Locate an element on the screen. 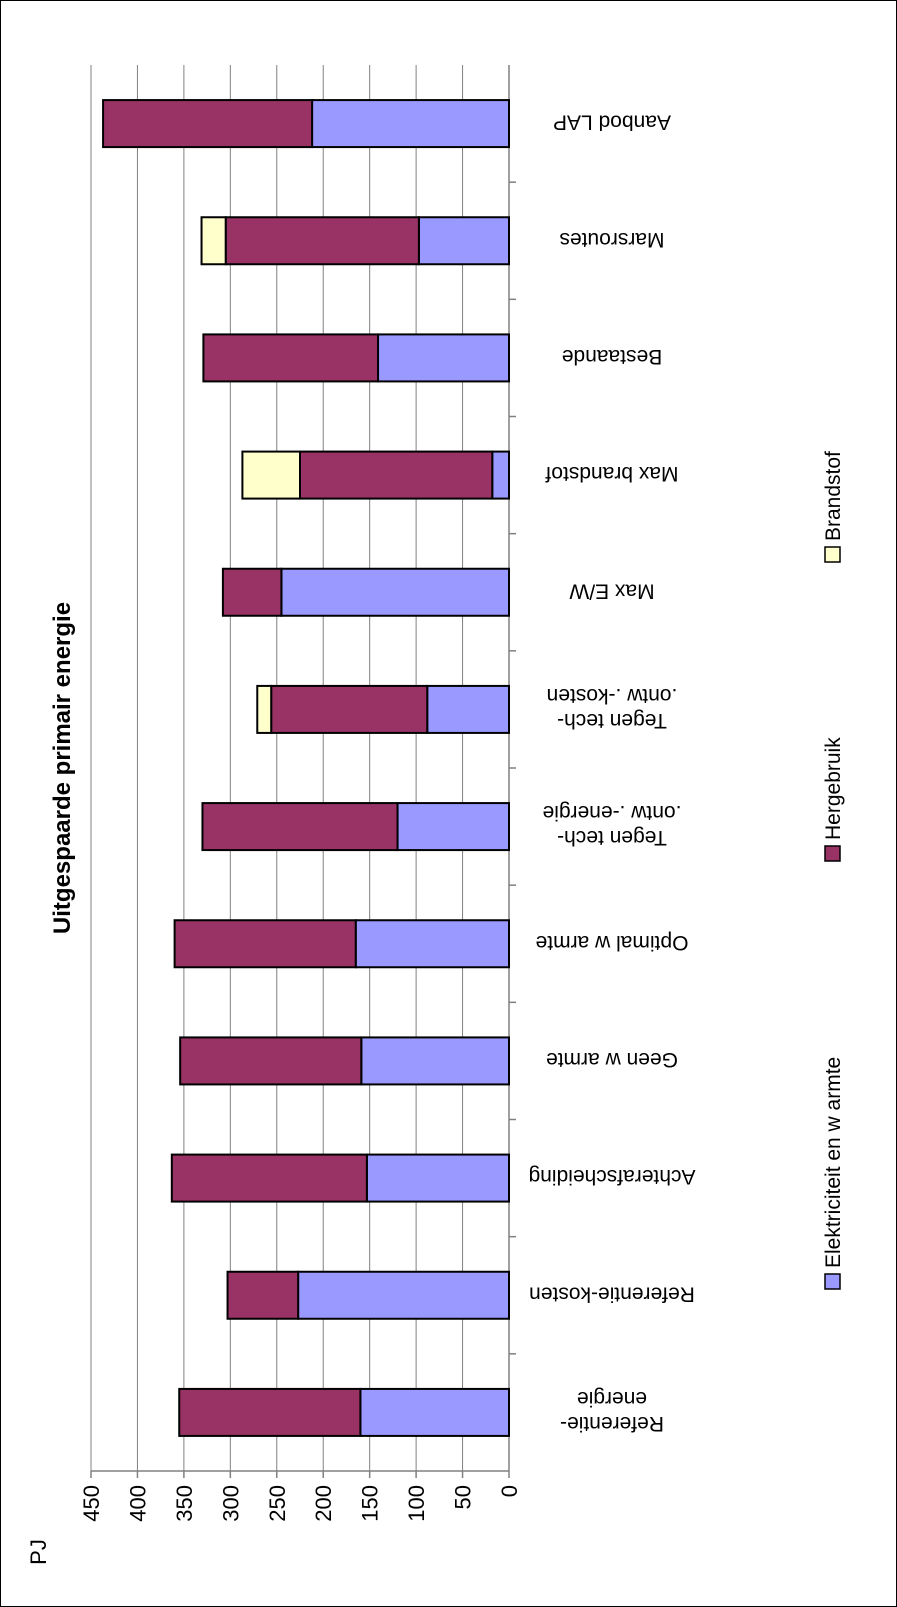 Image resolution: width=897 pixels, height=1607 pixels. category-label-line: Bestaande is located at coordinates (612, 356).